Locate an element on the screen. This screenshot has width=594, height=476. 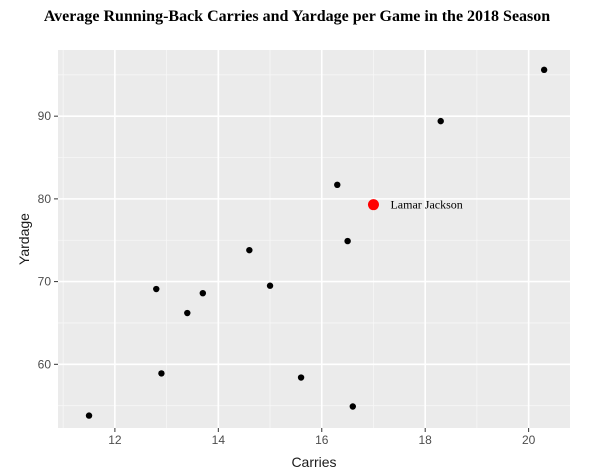
highlight-point is located at coordinates (373, 205).